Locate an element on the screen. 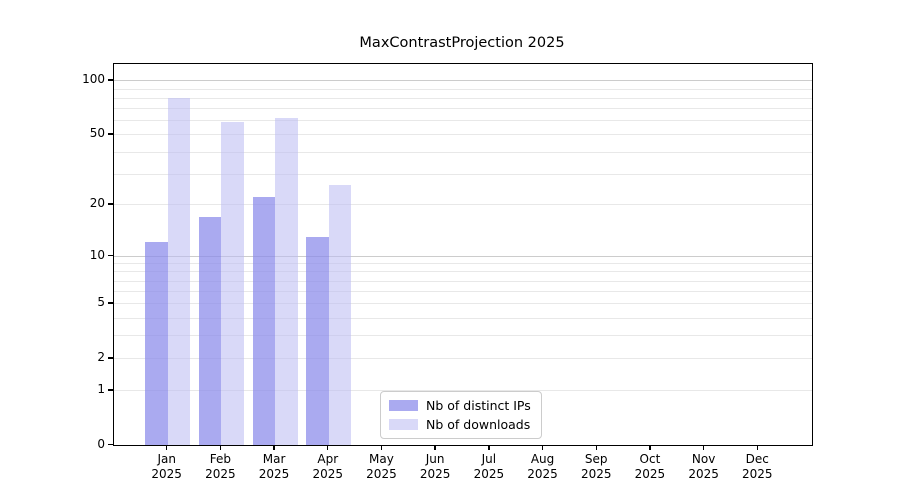  x-tick-mark-apr is located at coordinates (328, 447).